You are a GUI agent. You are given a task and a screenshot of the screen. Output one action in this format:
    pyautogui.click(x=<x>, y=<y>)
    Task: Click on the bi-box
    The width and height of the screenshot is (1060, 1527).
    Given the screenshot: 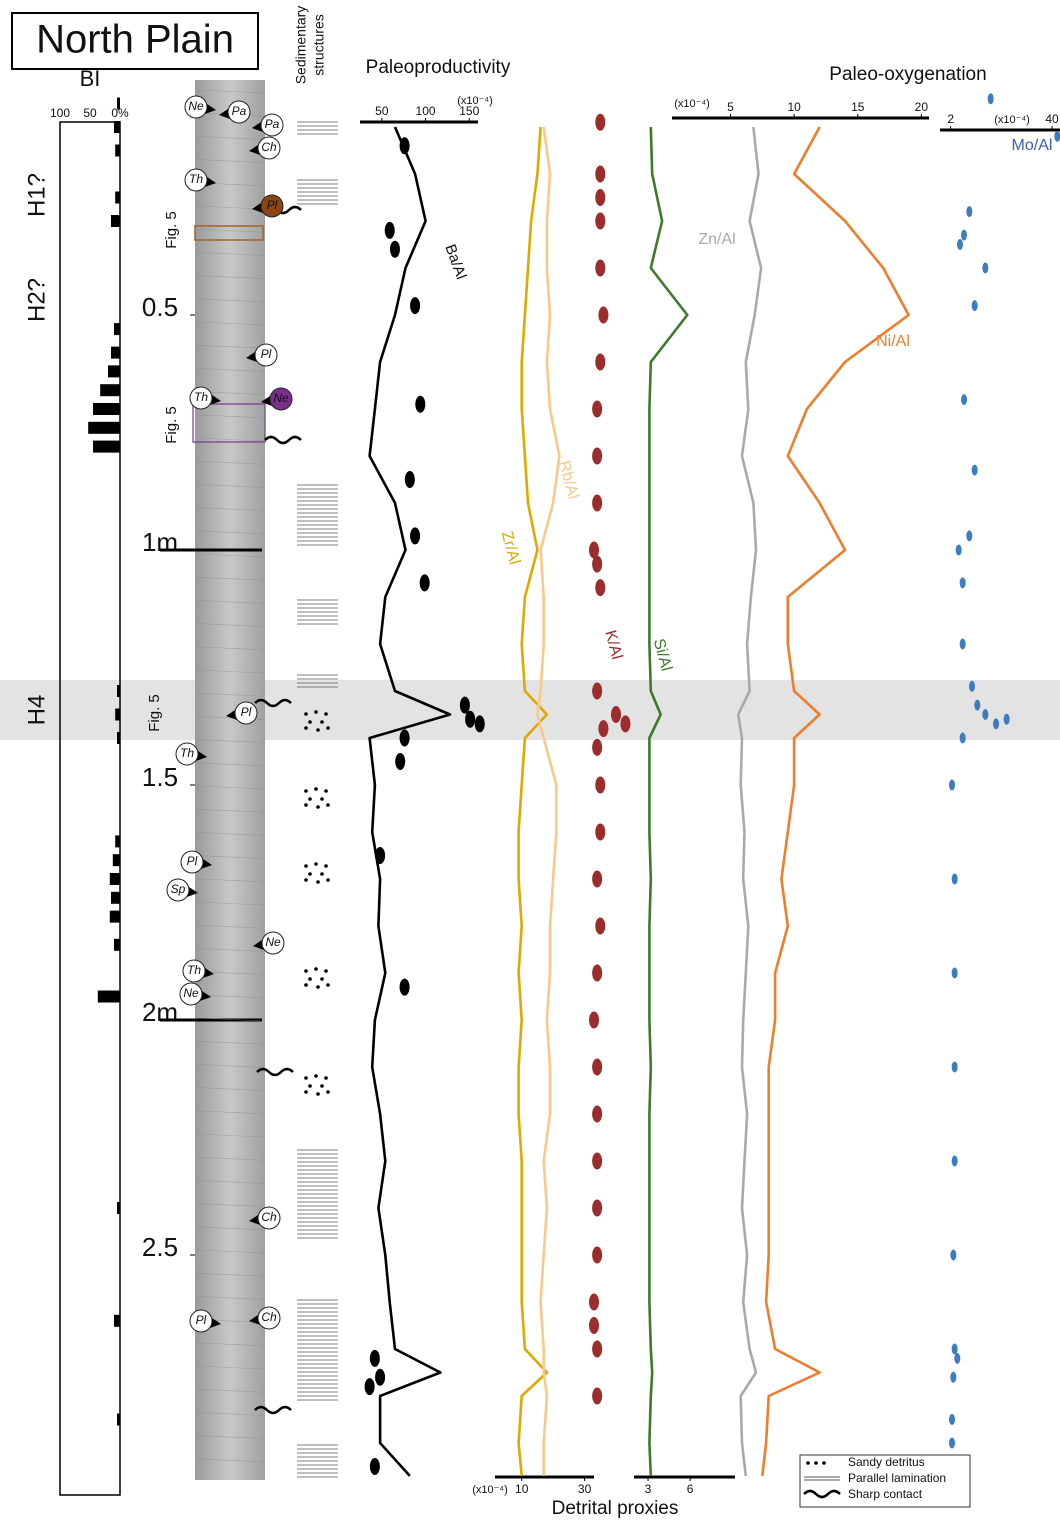 What is the action you would take?
    pyautogui.click(x=90, y=808)
    